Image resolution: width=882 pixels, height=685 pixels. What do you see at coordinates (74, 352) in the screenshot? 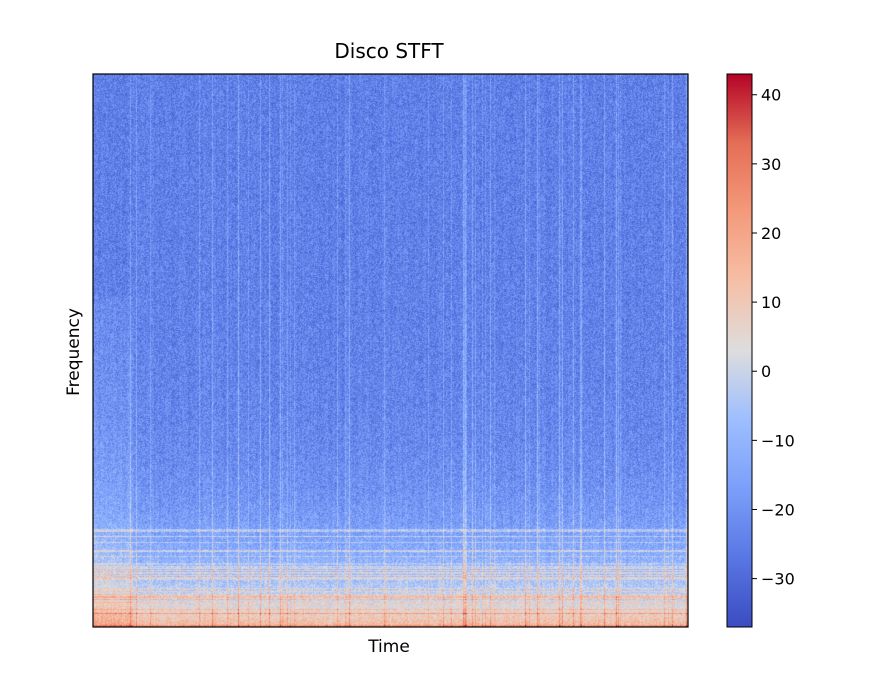
I see `y-axis-label: Frequency` at bounding box center [74, 352].